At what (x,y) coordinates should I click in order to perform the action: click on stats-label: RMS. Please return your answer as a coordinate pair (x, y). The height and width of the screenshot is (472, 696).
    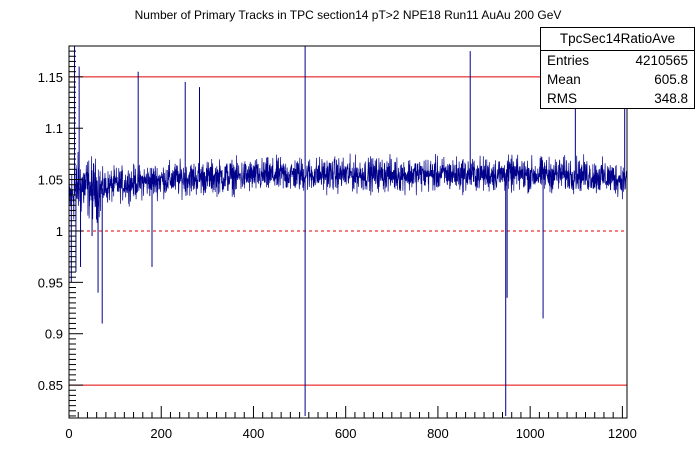
    Looking at the image, I should click on (562, 98).